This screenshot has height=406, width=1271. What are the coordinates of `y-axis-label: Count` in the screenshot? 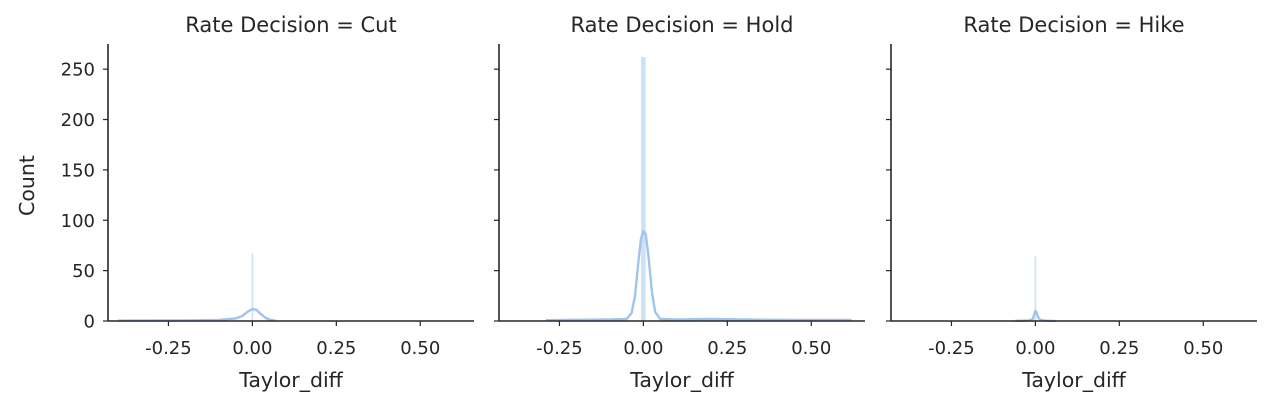 It's located at (27, 185).